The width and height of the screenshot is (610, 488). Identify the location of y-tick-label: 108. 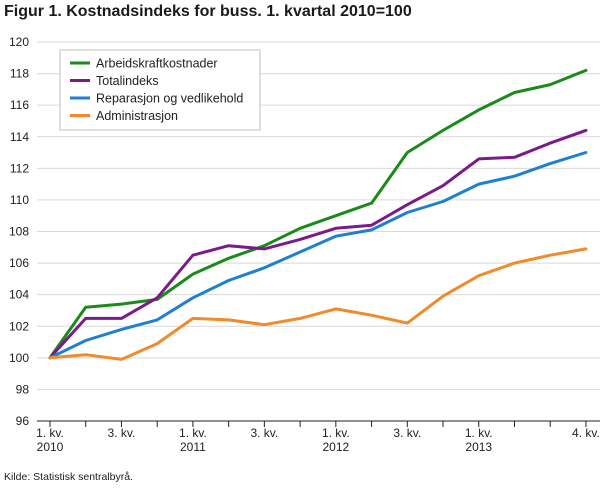
(19, 232).